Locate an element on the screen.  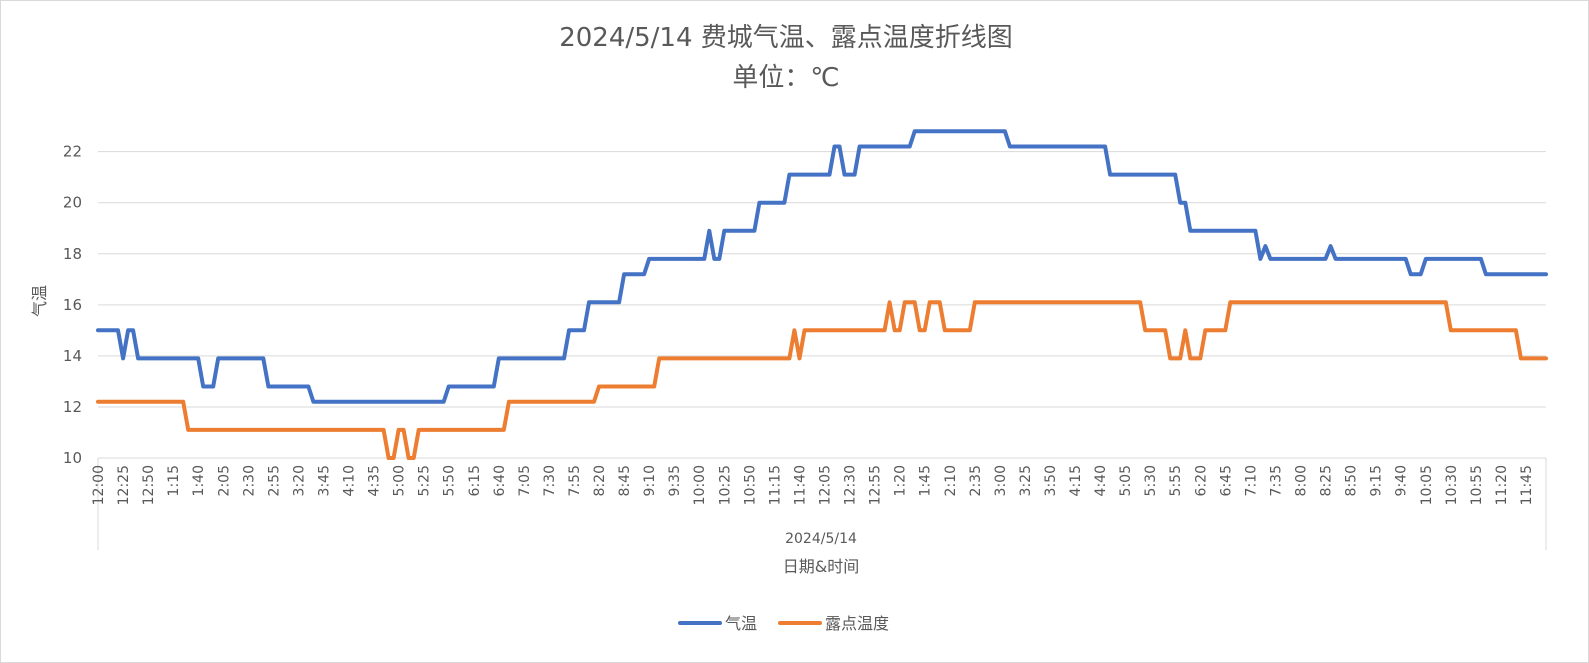
y-tick-label: 14 is located at coordinates (72, 356).